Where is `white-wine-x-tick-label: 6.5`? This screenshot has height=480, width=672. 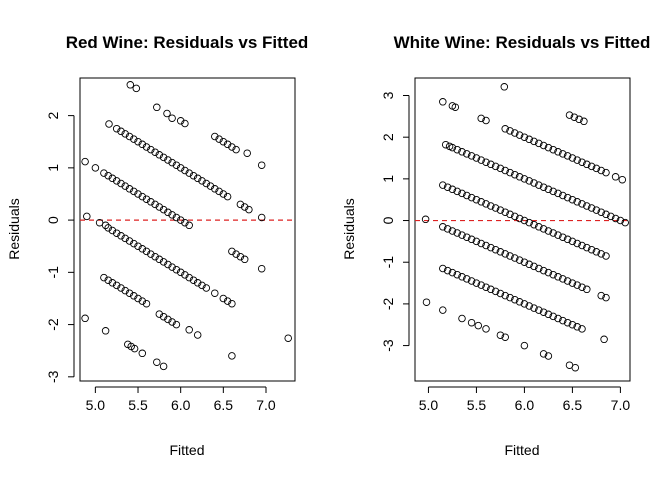 white-wine-x-tick-label: 6.5 is located at coordinates (573, 405).